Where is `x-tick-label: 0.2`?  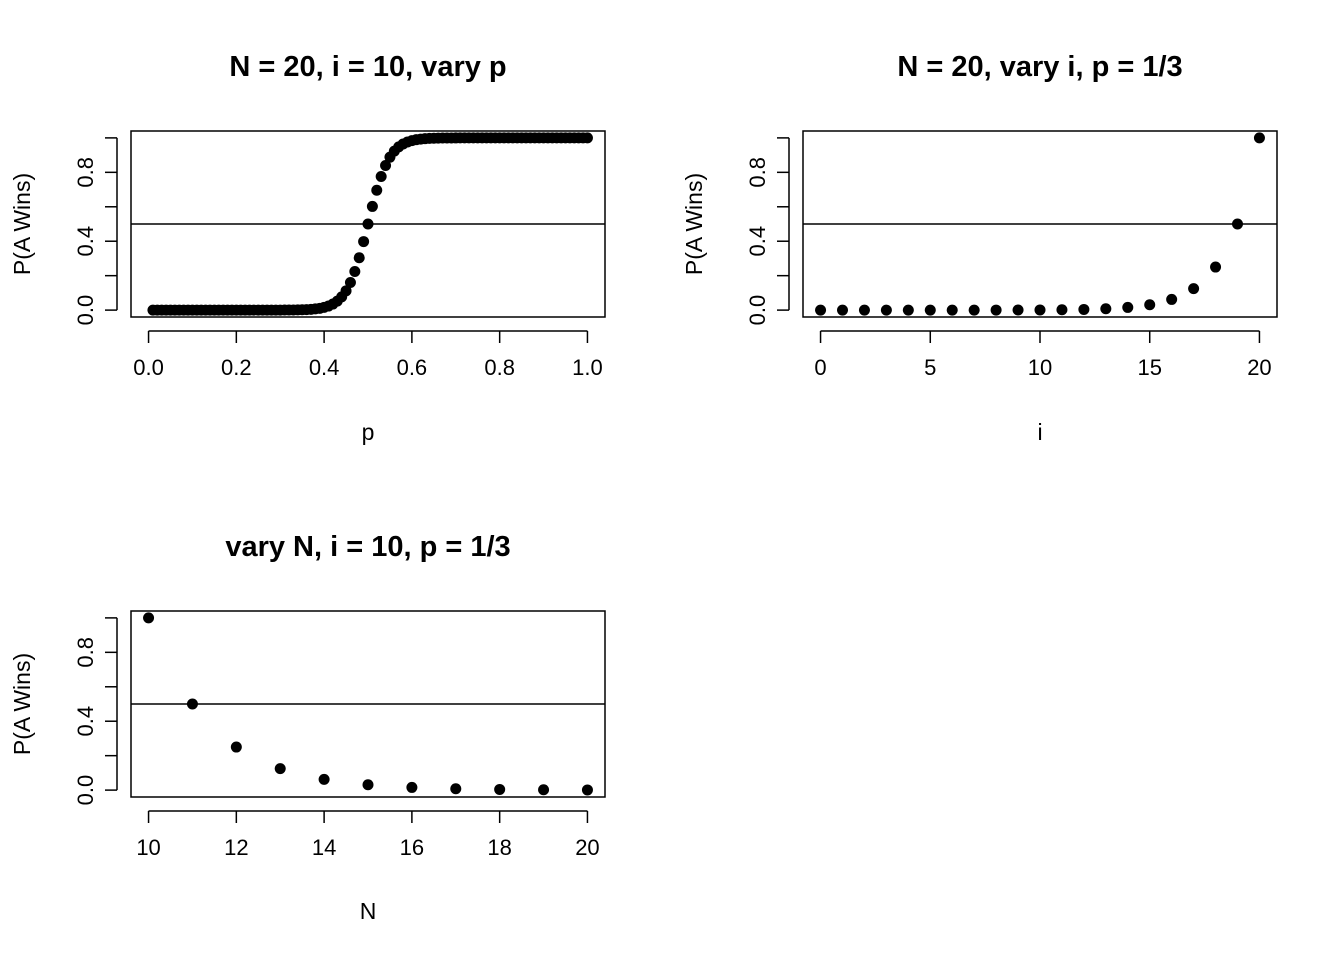 x-tick-label: 0.2 is located at coordinates (236, 367).